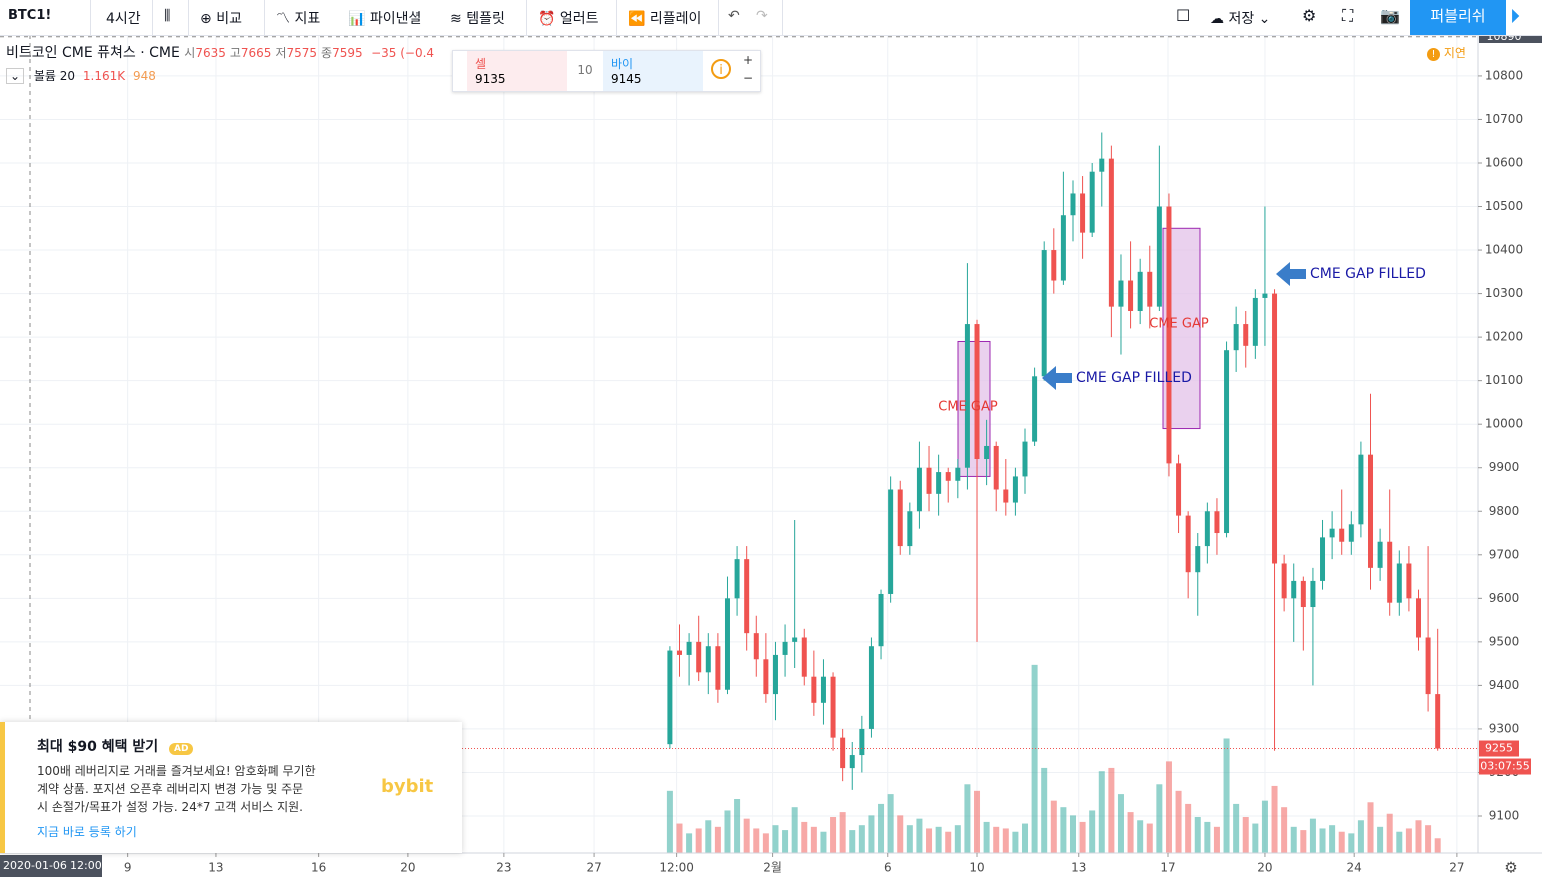 The image size is (1542, 883). What do you see at coordinates (1167, 868) in the screenshot?
I see `x-tick-label: 17` at bounding box center [1167, 868].